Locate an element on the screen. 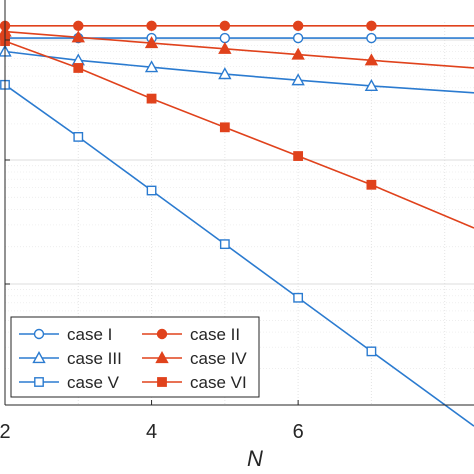 Image resolution: width=474 pixels, height=474 pixels. x-tick-label: 6 is located at coordinates (298, 432).